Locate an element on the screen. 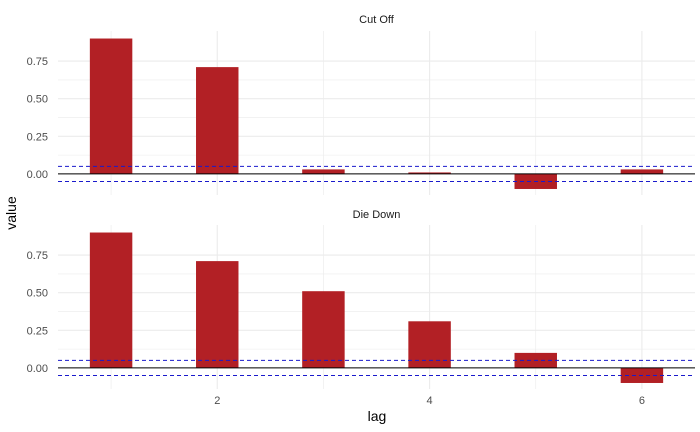 Image resolution: width=700 pixels, height=432 pixels. x-axis-title: lag is located at coordinates (377, 416).